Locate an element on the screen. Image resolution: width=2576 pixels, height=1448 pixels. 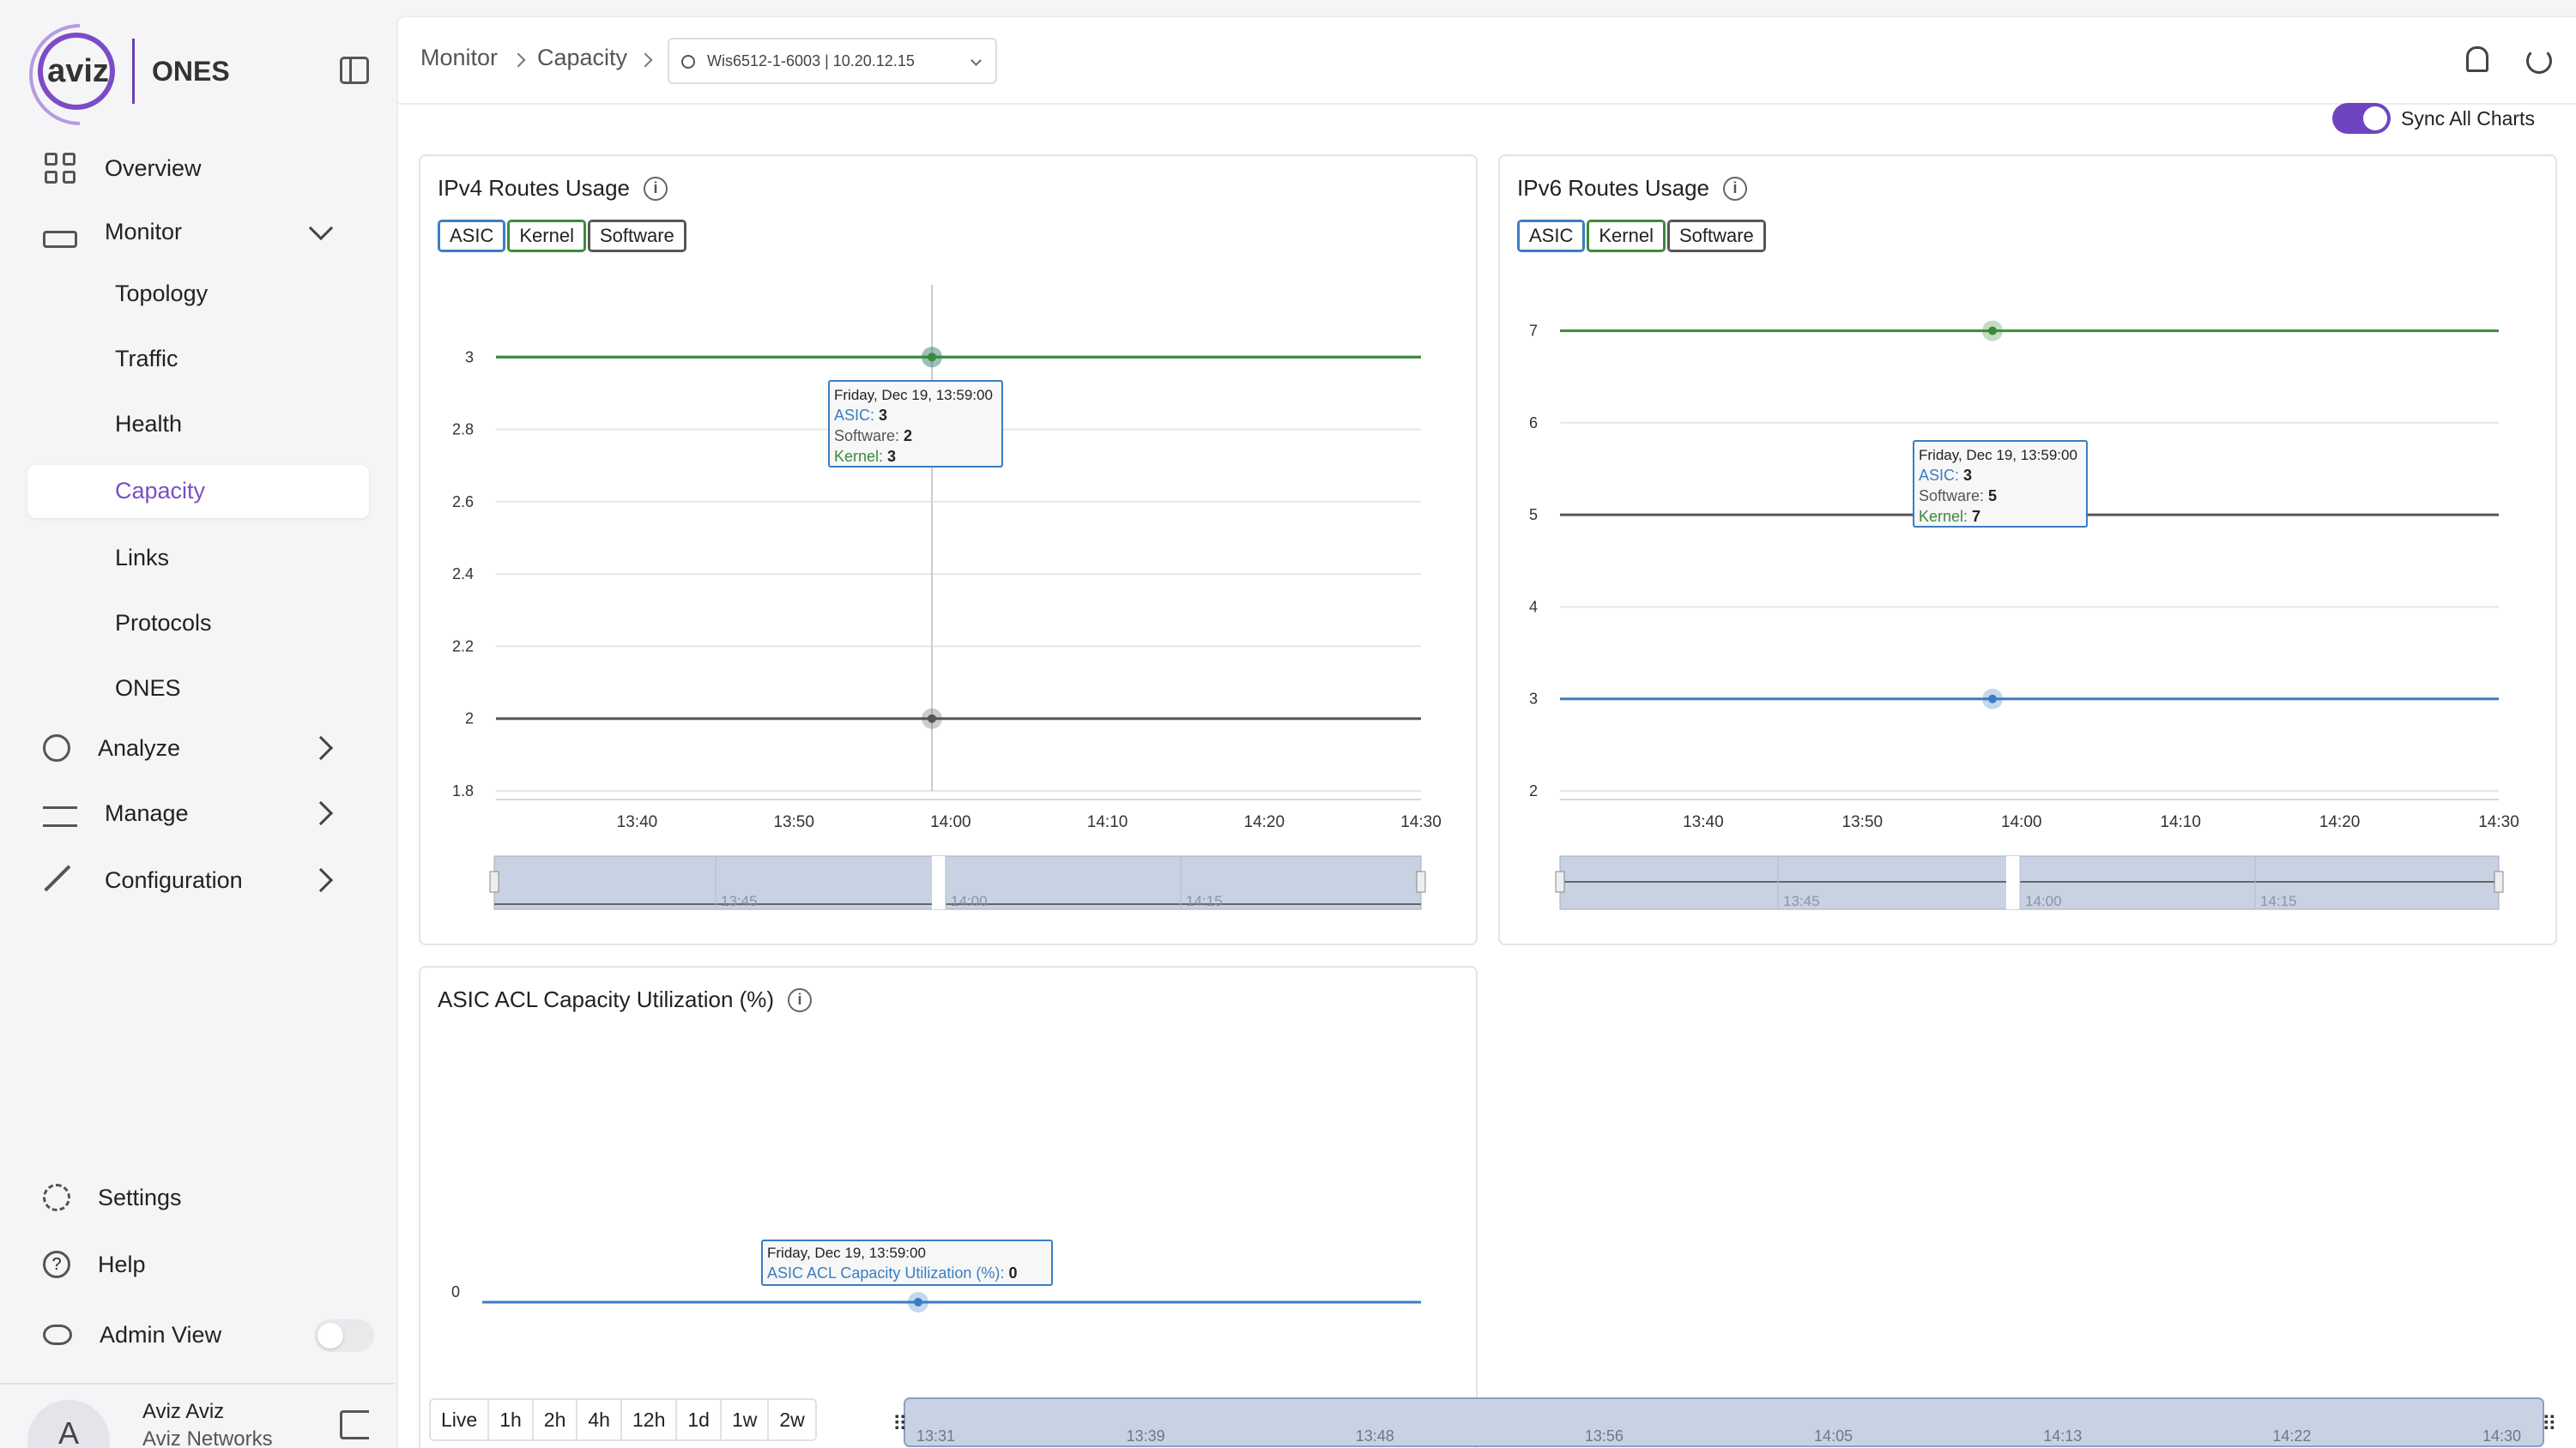
svg-text: Software: 5 is located at coordinates (1958, 495).